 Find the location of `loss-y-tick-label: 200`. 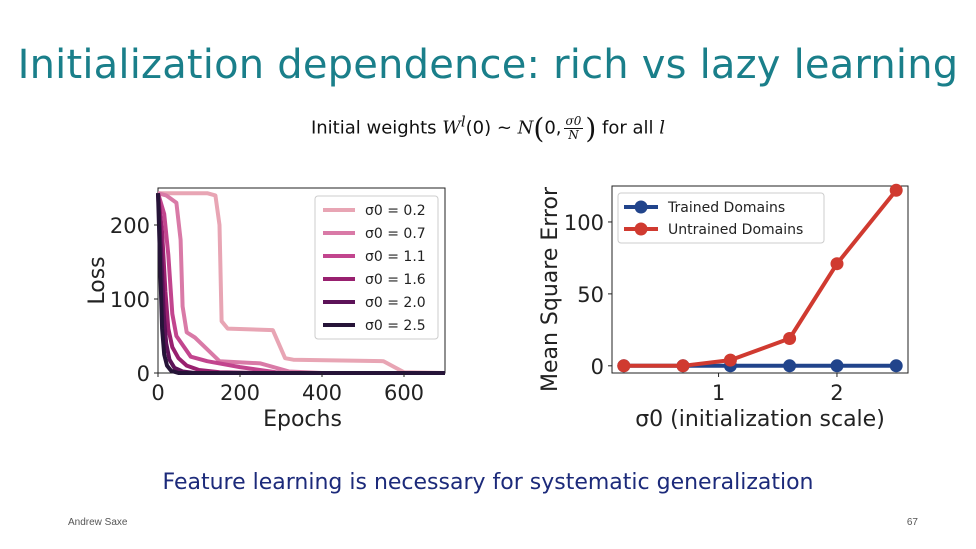

loss-y-tick-label: 200 is located at coordinates (130, 226).